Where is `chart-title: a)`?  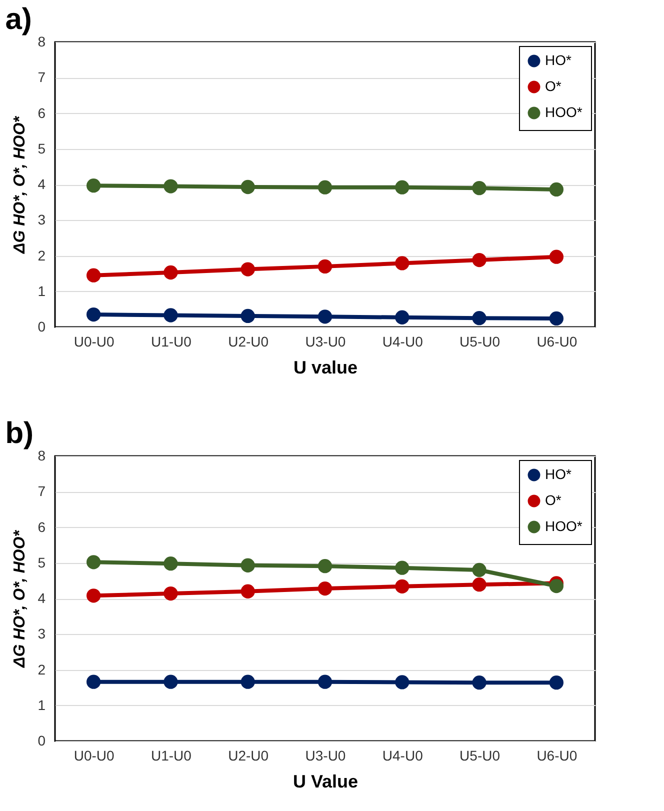
chart-title: a) is located at coordinates (18, 19).